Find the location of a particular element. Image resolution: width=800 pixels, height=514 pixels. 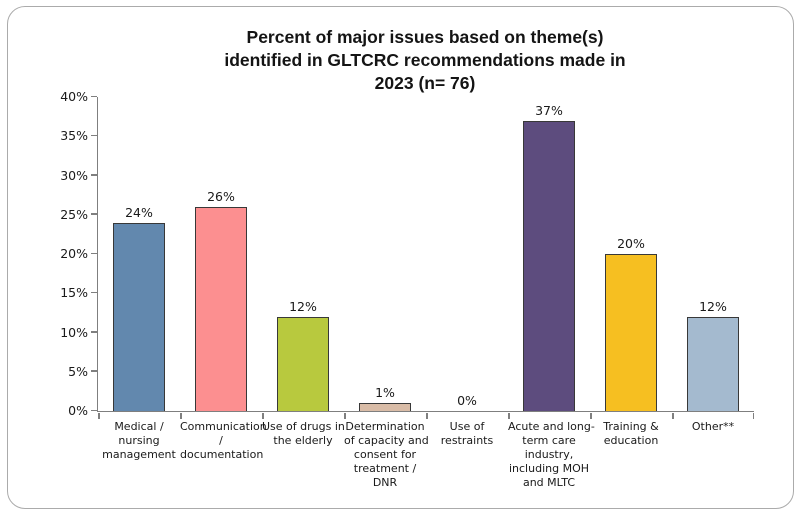

bar-column: 1% is located at coordinates (385, 254).